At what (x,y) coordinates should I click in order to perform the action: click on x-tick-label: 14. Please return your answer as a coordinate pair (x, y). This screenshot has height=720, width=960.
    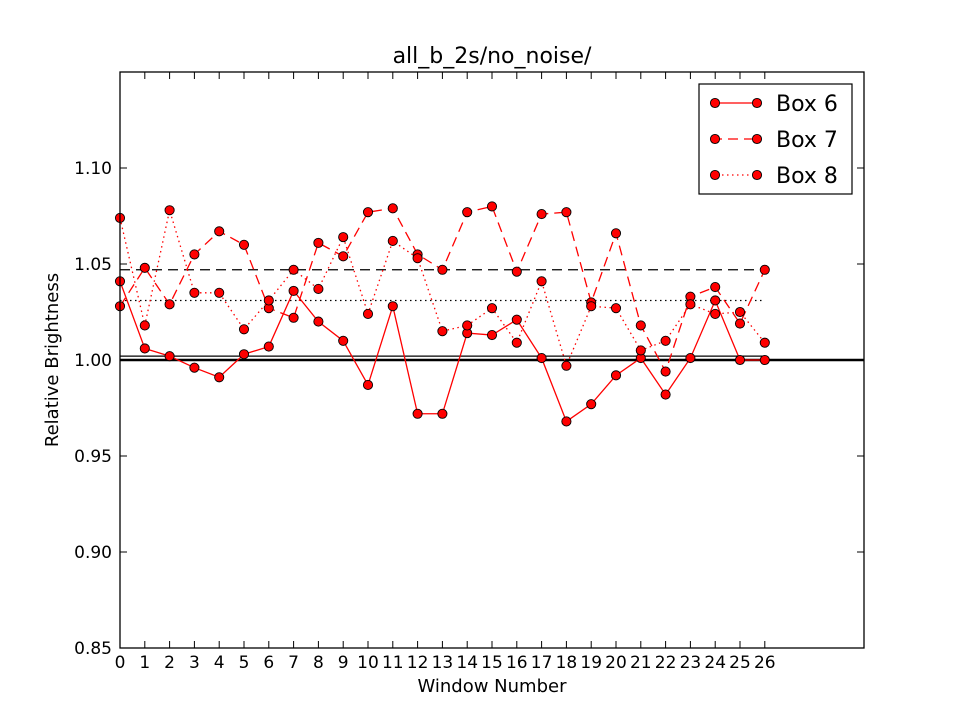
    Looking at the image, I should click on (467, 663).